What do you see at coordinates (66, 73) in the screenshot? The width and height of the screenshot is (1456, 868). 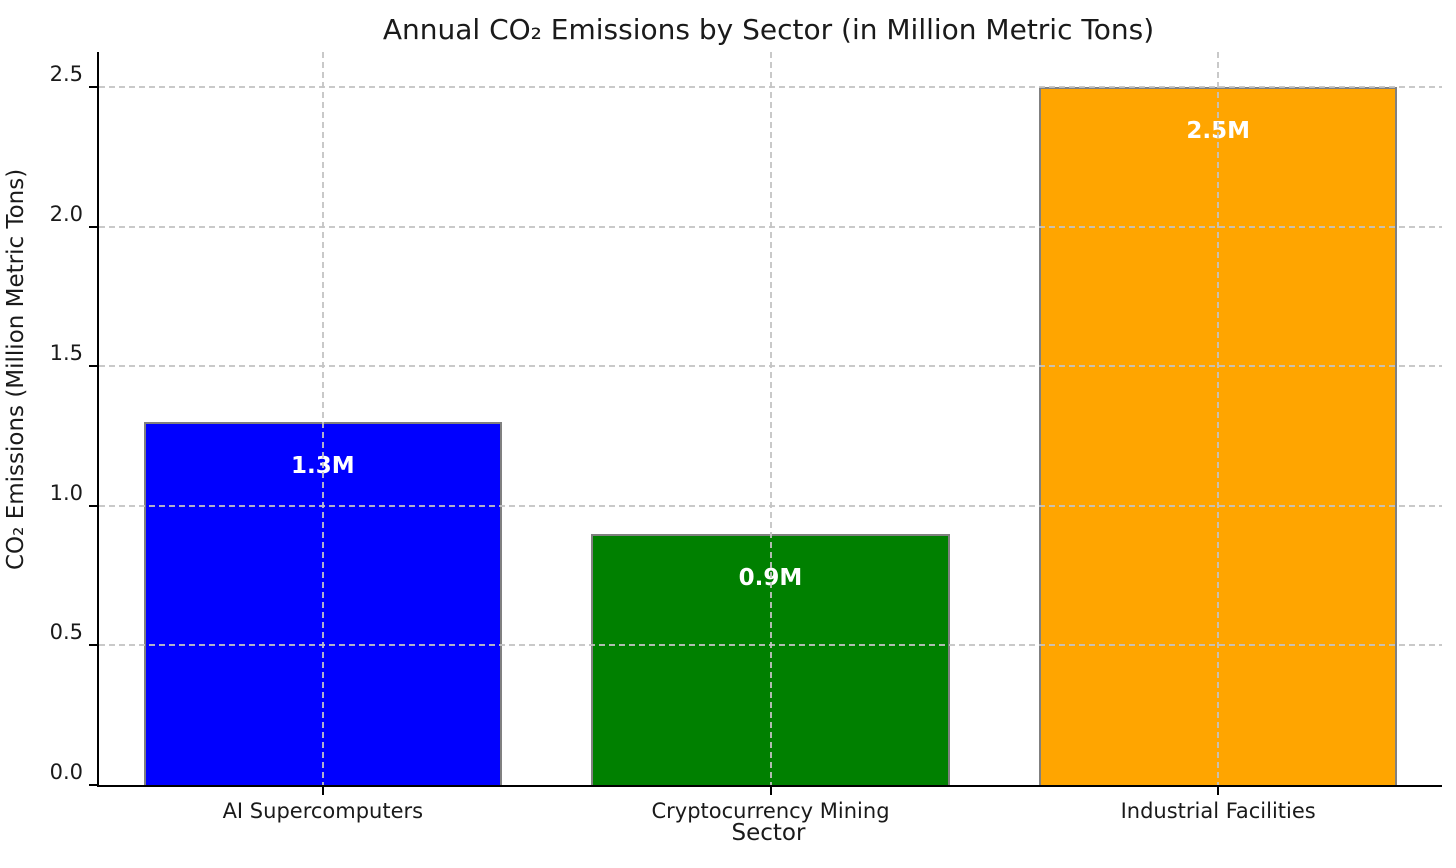 I see `y-tick-label: 2.5` at bounding box center [66, 73].